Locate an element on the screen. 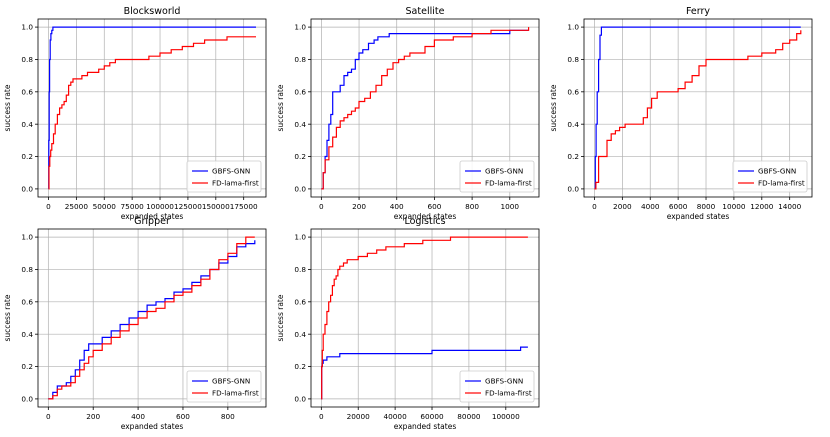 The height and width of the screenshot is (437, 830). x-tick-label: 75000 is located at coordinates (133, 206).